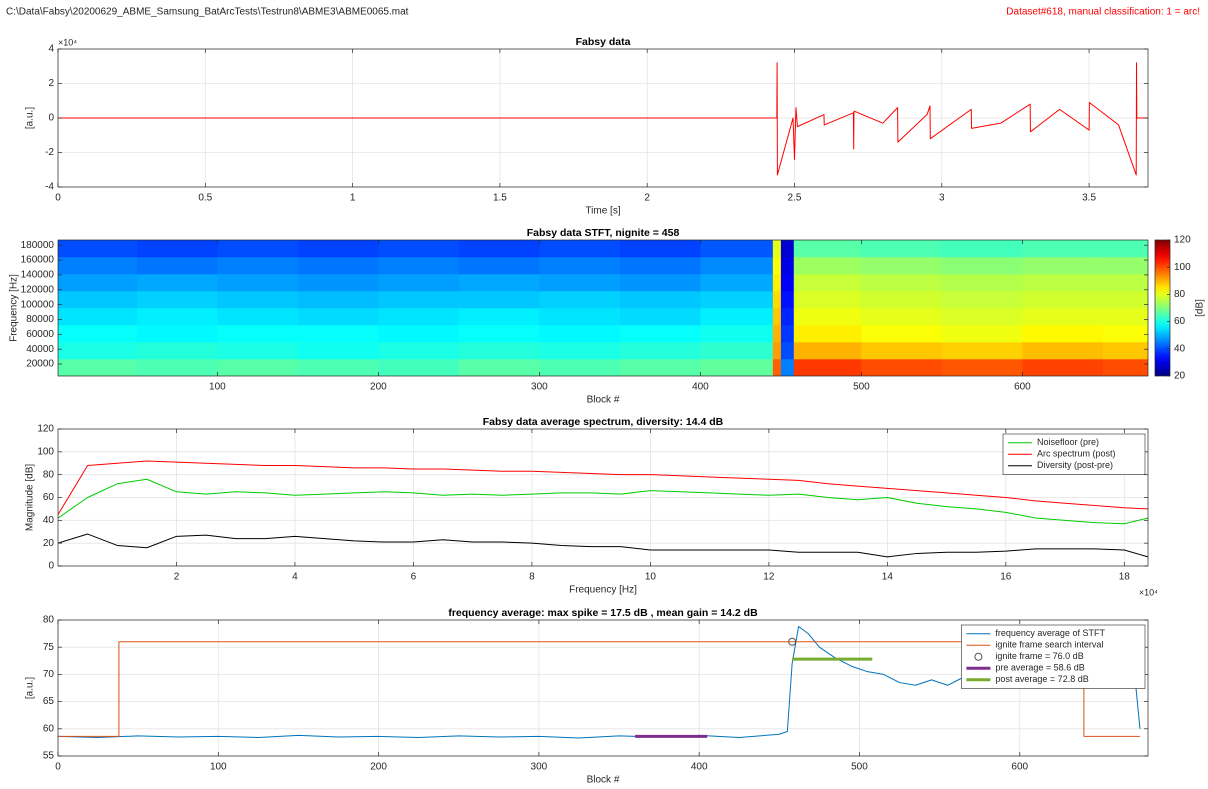 The image size is (1208, 789). What do you see at coordinates (14, 308) in the screenshot?
I see `y-axis-label: Frequency [Hz]` at bounding box center [14, 308].